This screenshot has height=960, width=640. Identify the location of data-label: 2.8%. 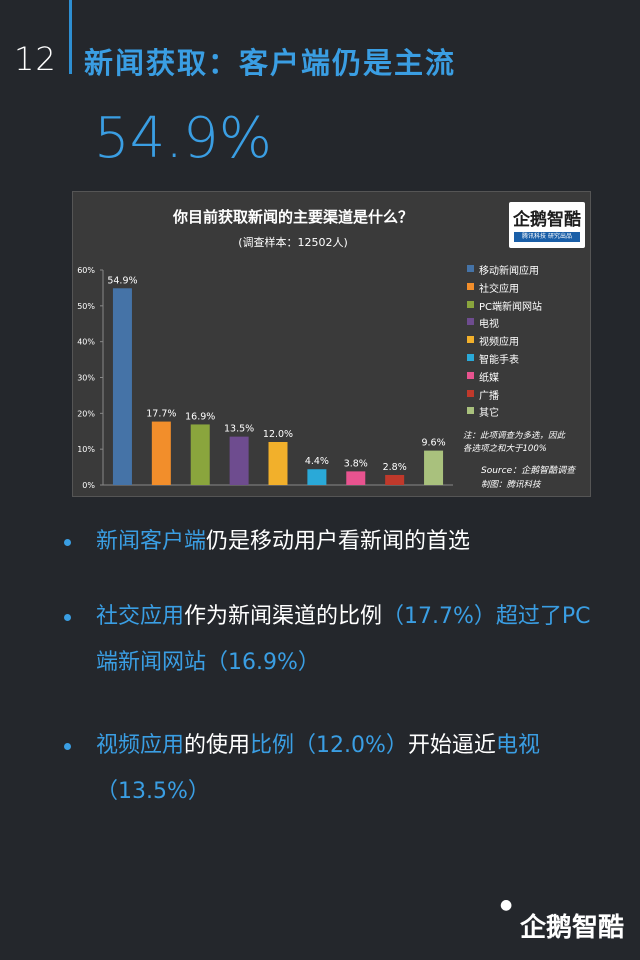
(395, 467).